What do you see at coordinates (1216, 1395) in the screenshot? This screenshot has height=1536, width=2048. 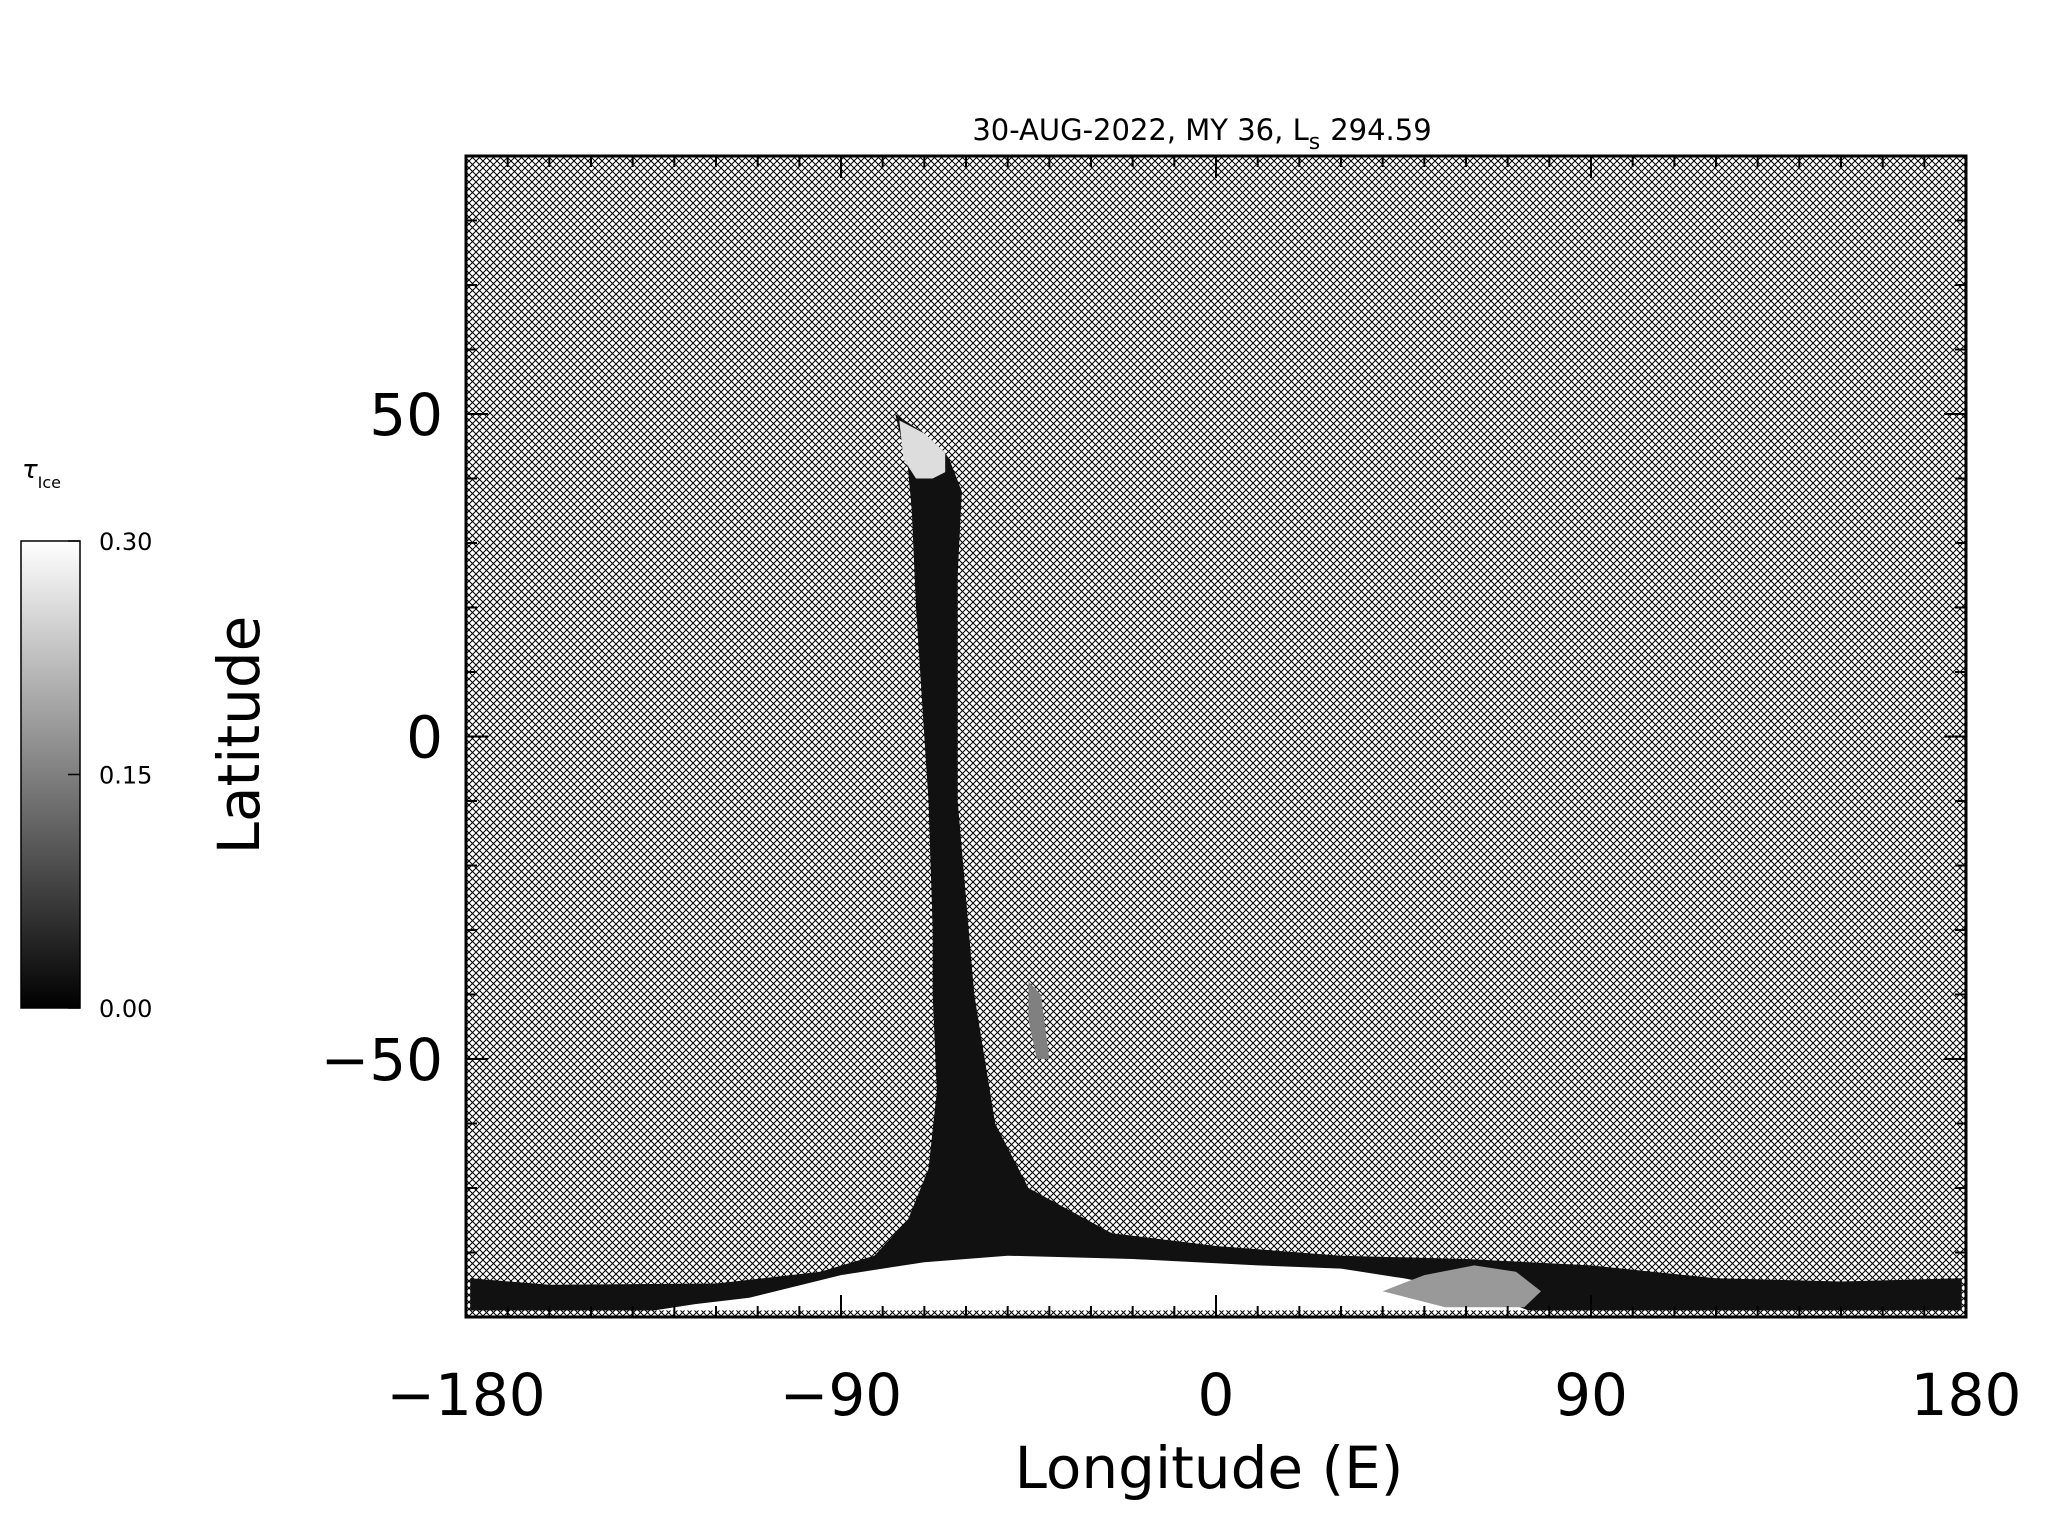 I see `x-tick-label: 0` at bounding box center [1216, 1395].